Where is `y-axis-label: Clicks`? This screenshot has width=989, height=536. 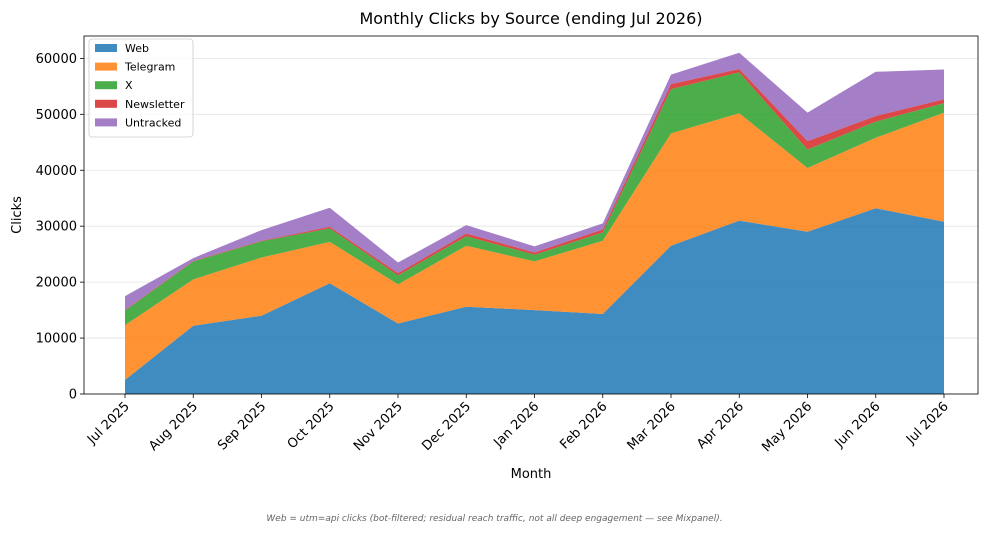 y-axis-label: Clicks is located at coordinates (17, 215).